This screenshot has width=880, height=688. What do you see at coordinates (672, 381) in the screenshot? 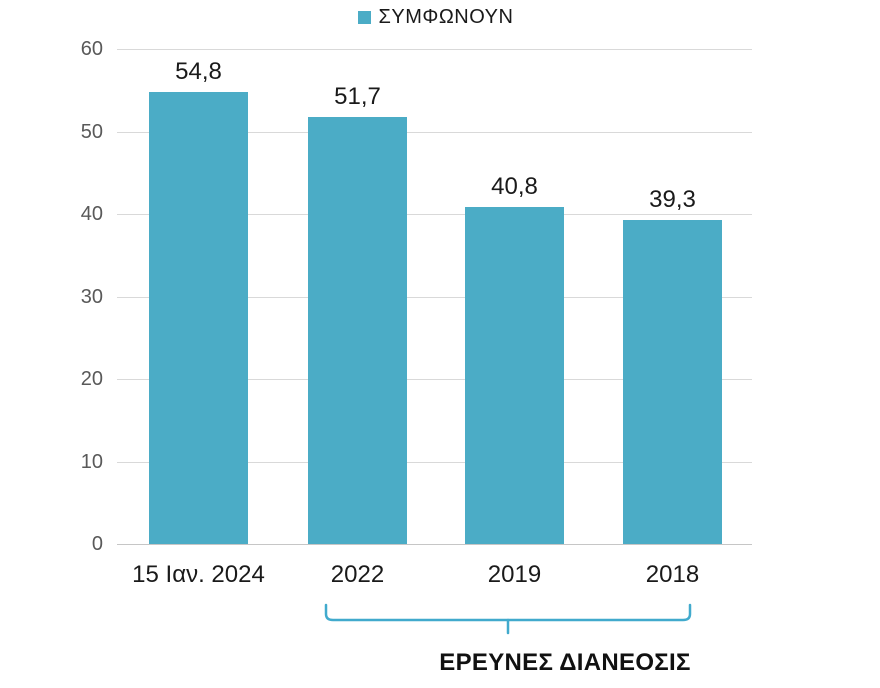
I see `bar-2018` at bounding box center [672, 381].